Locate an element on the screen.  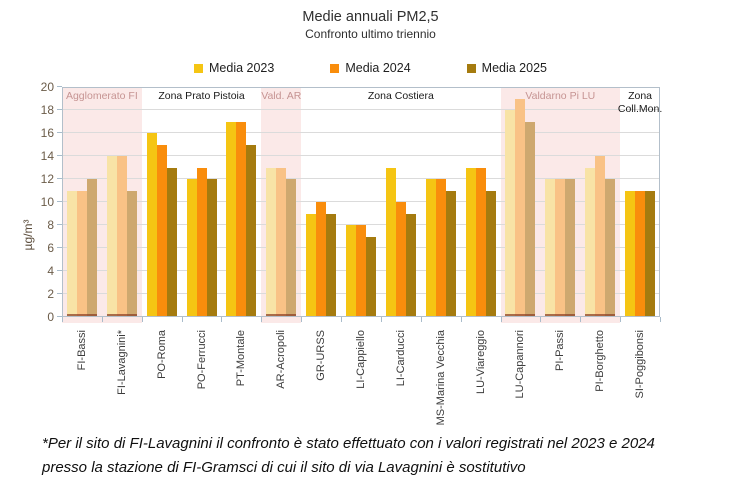
legend-item-media-2024: Media 2024 is located at coordinates (370, 68).